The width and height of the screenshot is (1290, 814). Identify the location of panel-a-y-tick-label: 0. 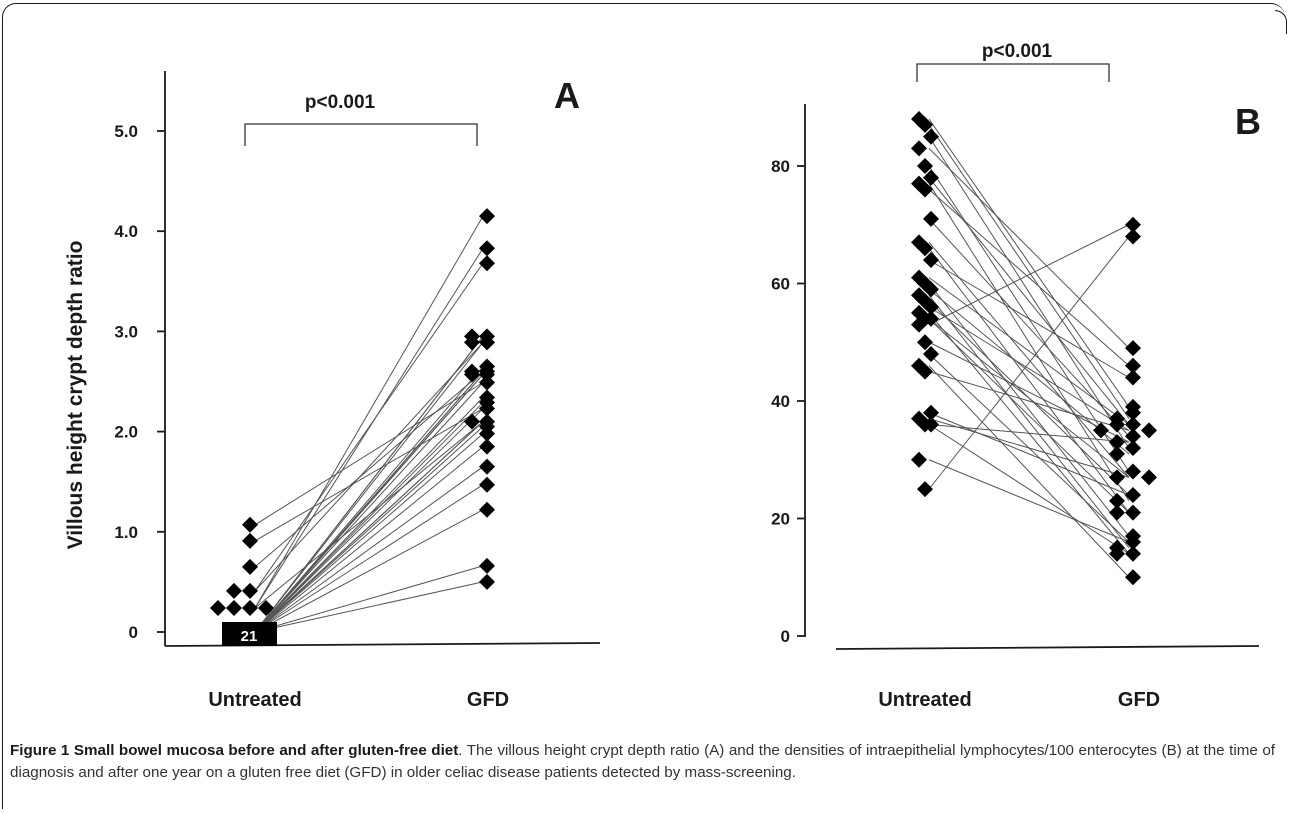
(133, 632).